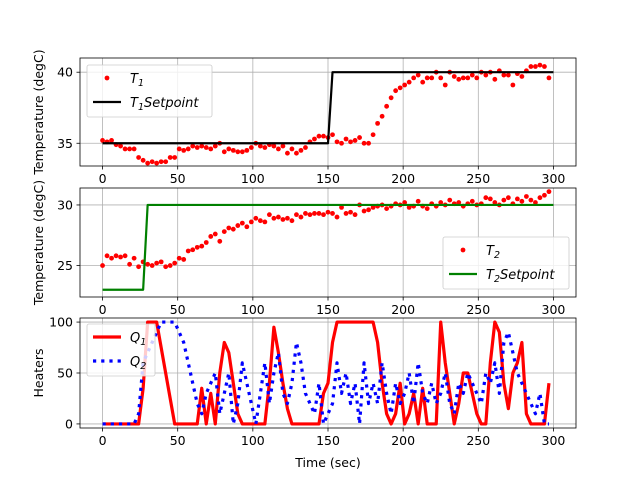 The image size is (640, 480). I want to click on x-tick-label: 150, so click(328, 309).